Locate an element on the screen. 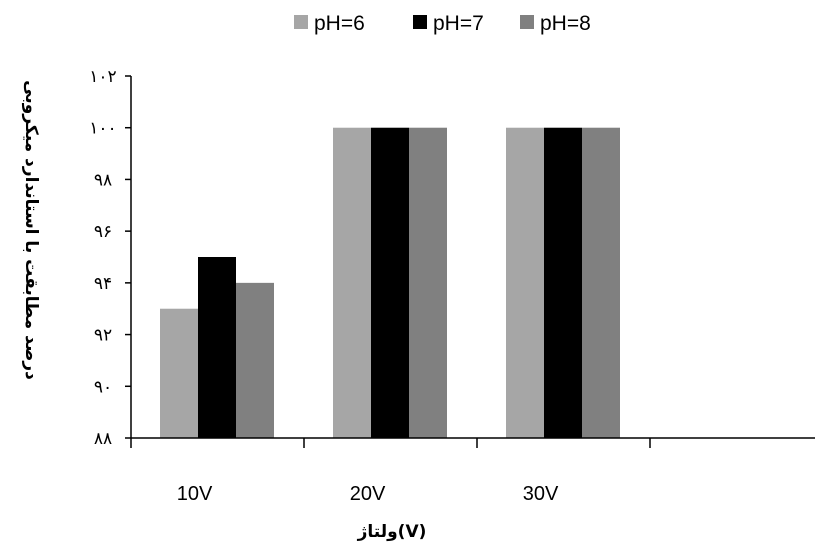  chart-legend: pH=6 pH=7 pH=8 is located at coordinates (442, 23).